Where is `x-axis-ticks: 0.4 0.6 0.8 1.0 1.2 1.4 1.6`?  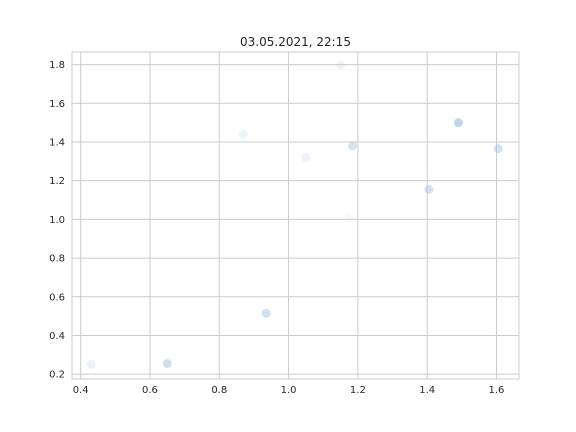 x-axis-ticks: 0.4 0.6 0.8 1.0 1.2 1.4 1.6 is located at coordinates (289, 390).